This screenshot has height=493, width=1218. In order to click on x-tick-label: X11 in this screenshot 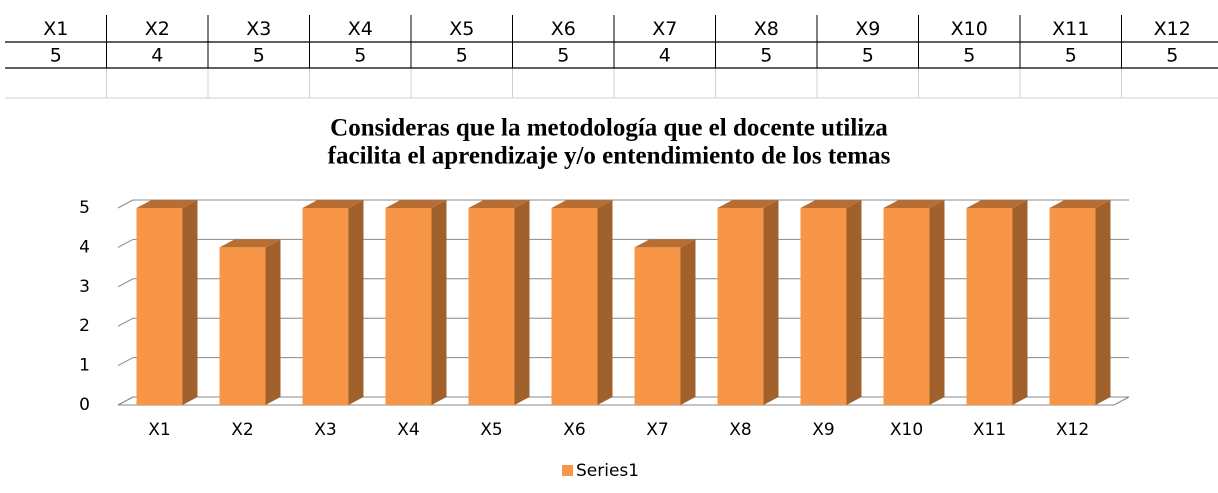, I will do `click(989, 430)`.